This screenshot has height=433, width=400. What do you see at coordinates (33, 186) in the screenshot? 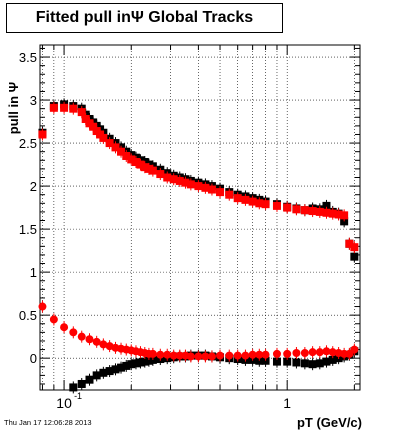
I see `y-tick-label: 2` at bounding box center [33, 186].